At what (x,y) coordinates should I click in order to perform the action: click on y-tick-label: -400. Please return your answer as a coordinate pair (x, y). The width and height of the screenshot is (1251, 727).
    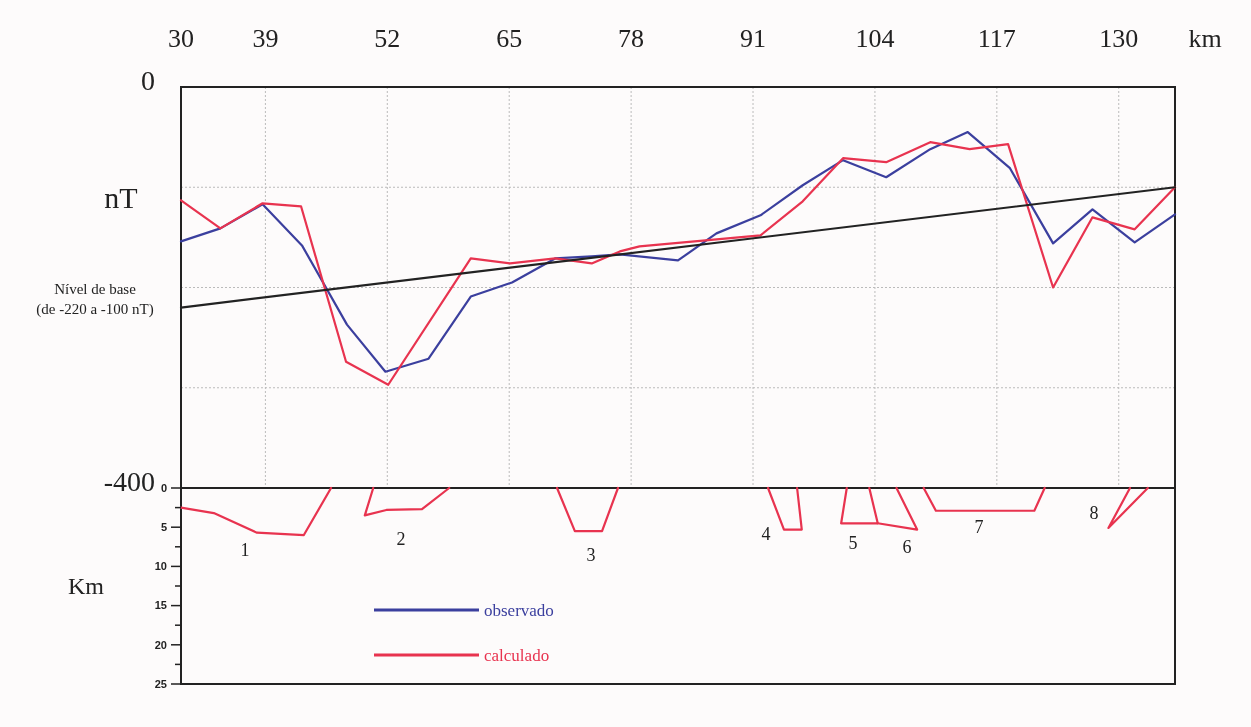
    Looking at the image, I should click on (129, 481).